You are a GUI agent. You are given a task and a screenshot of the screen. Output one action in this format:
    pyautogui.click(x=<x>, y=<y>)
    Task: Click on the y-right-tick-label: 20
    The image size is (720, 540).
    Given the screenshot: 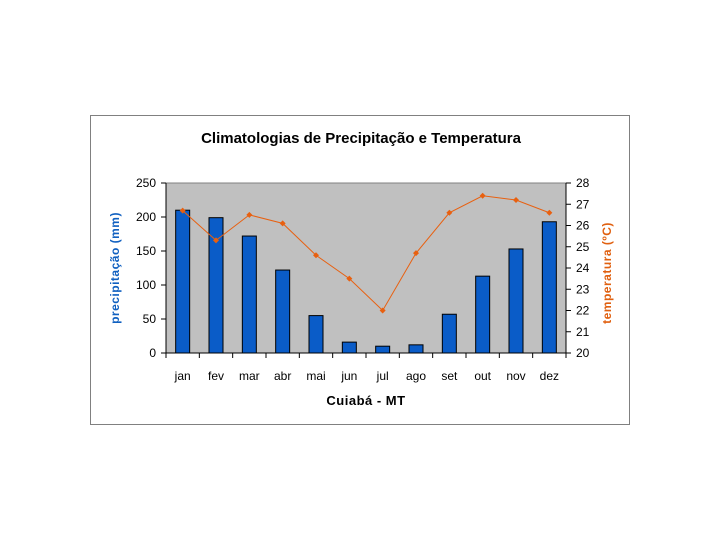 What is the action you would take?
    pyautogui.click(x=583, y=353)
    